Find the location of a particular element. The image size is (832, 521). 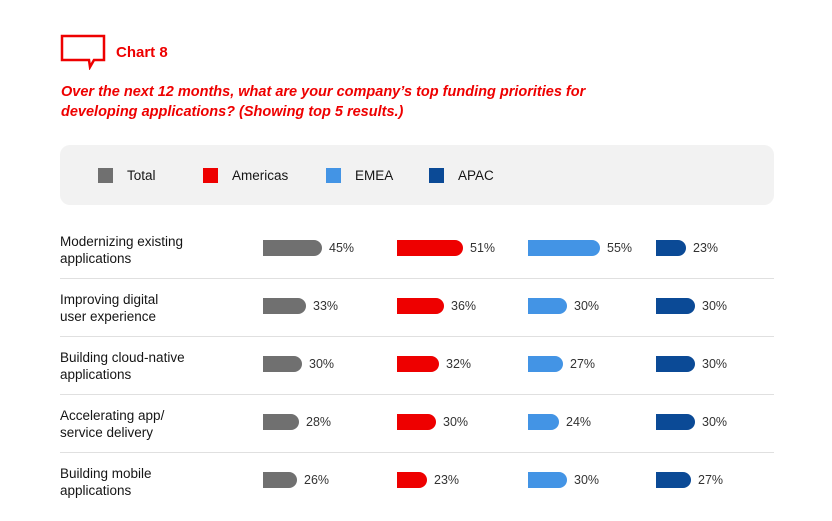

data-label: 24% is located at coordinates (579, 422).